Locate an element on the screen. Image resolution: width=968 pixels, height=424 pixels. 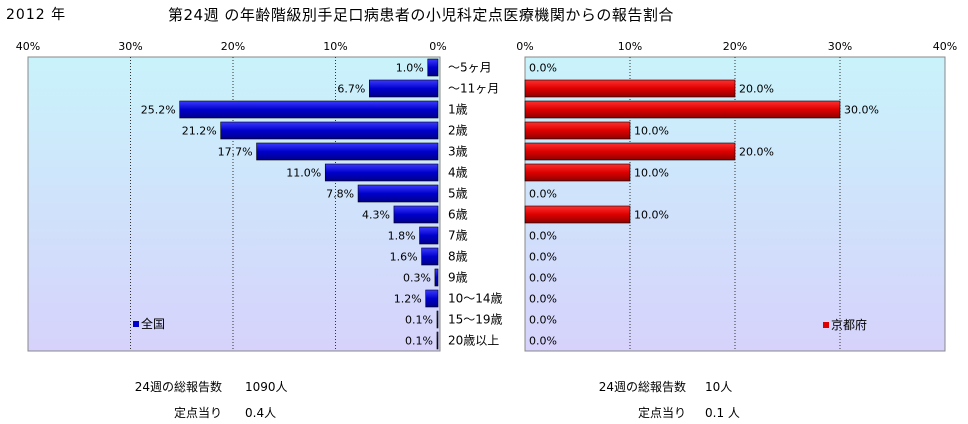
data-label-national: 1.0% is located at coordinates (410, 68).